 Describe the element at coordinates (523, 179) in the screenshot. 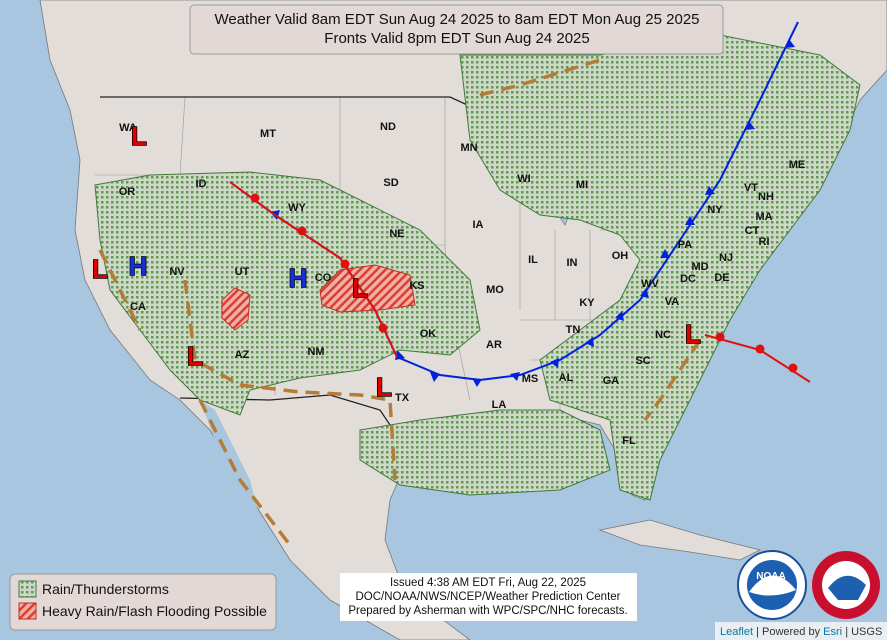

I see `state-label: WI` at that location.